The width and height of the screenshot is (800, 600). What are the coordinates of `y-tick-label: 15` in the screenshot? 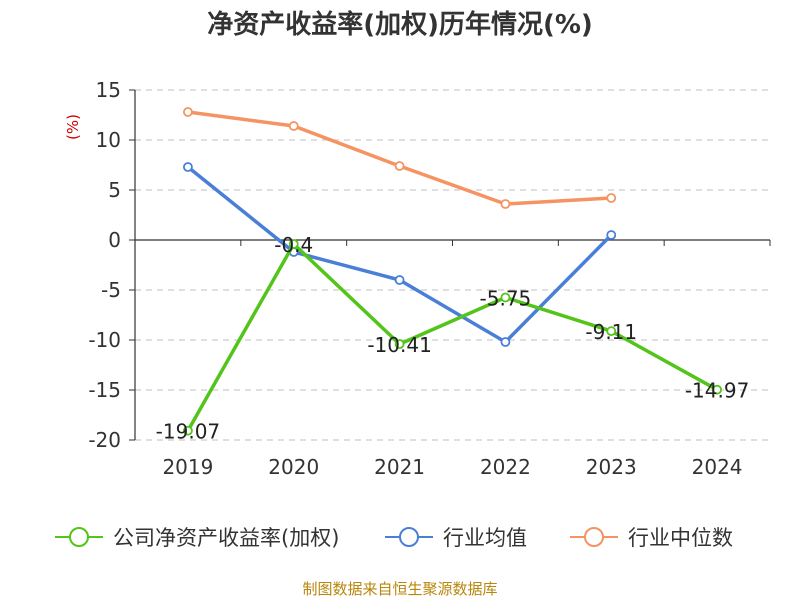 It's located at (108, 90).